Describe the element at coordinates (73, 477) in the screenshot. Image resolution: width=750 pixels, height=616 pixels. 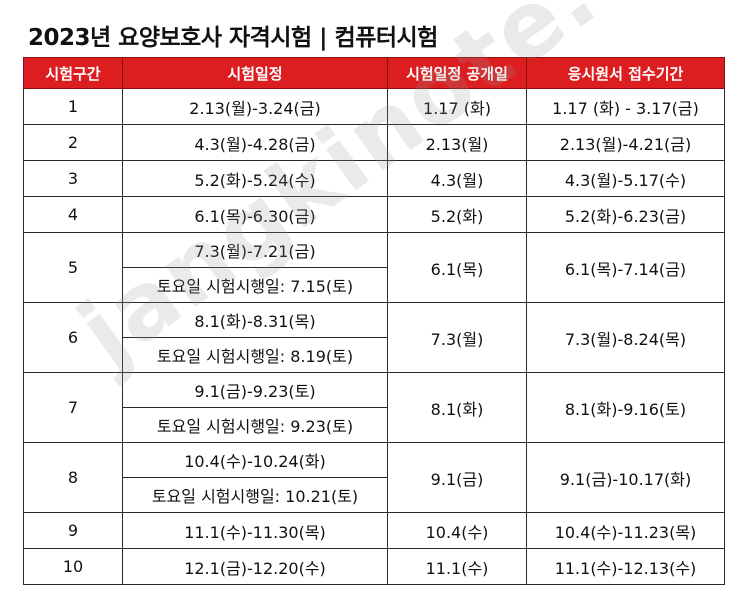
I see `period-number: 8` at that location.